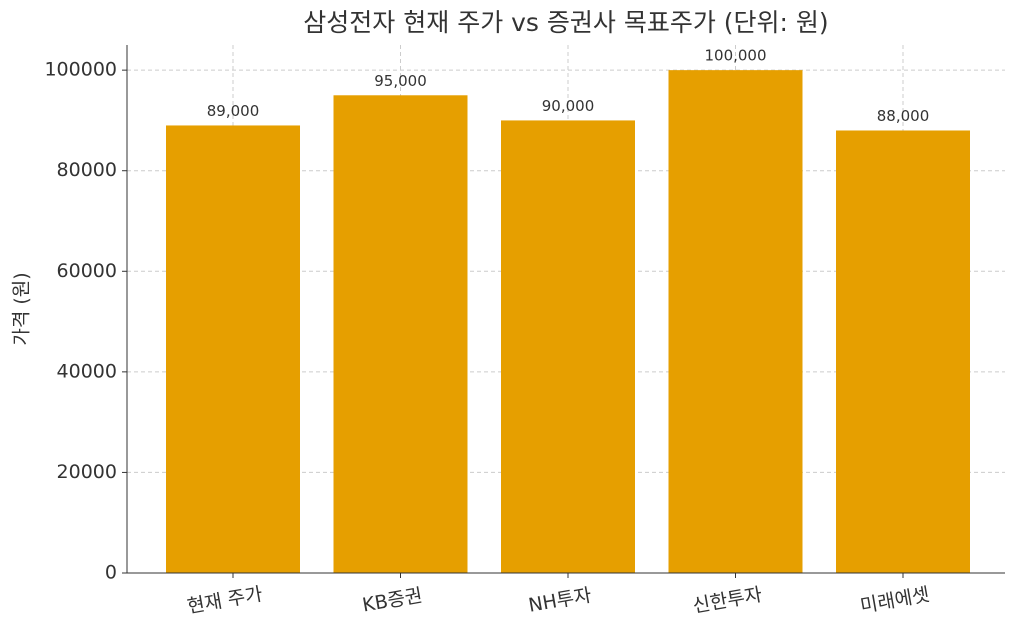  What do you see at coordinates (560, 600) in the screenshot?
I see `x-tick-label: NH투자` at bounding box center [560, 600].